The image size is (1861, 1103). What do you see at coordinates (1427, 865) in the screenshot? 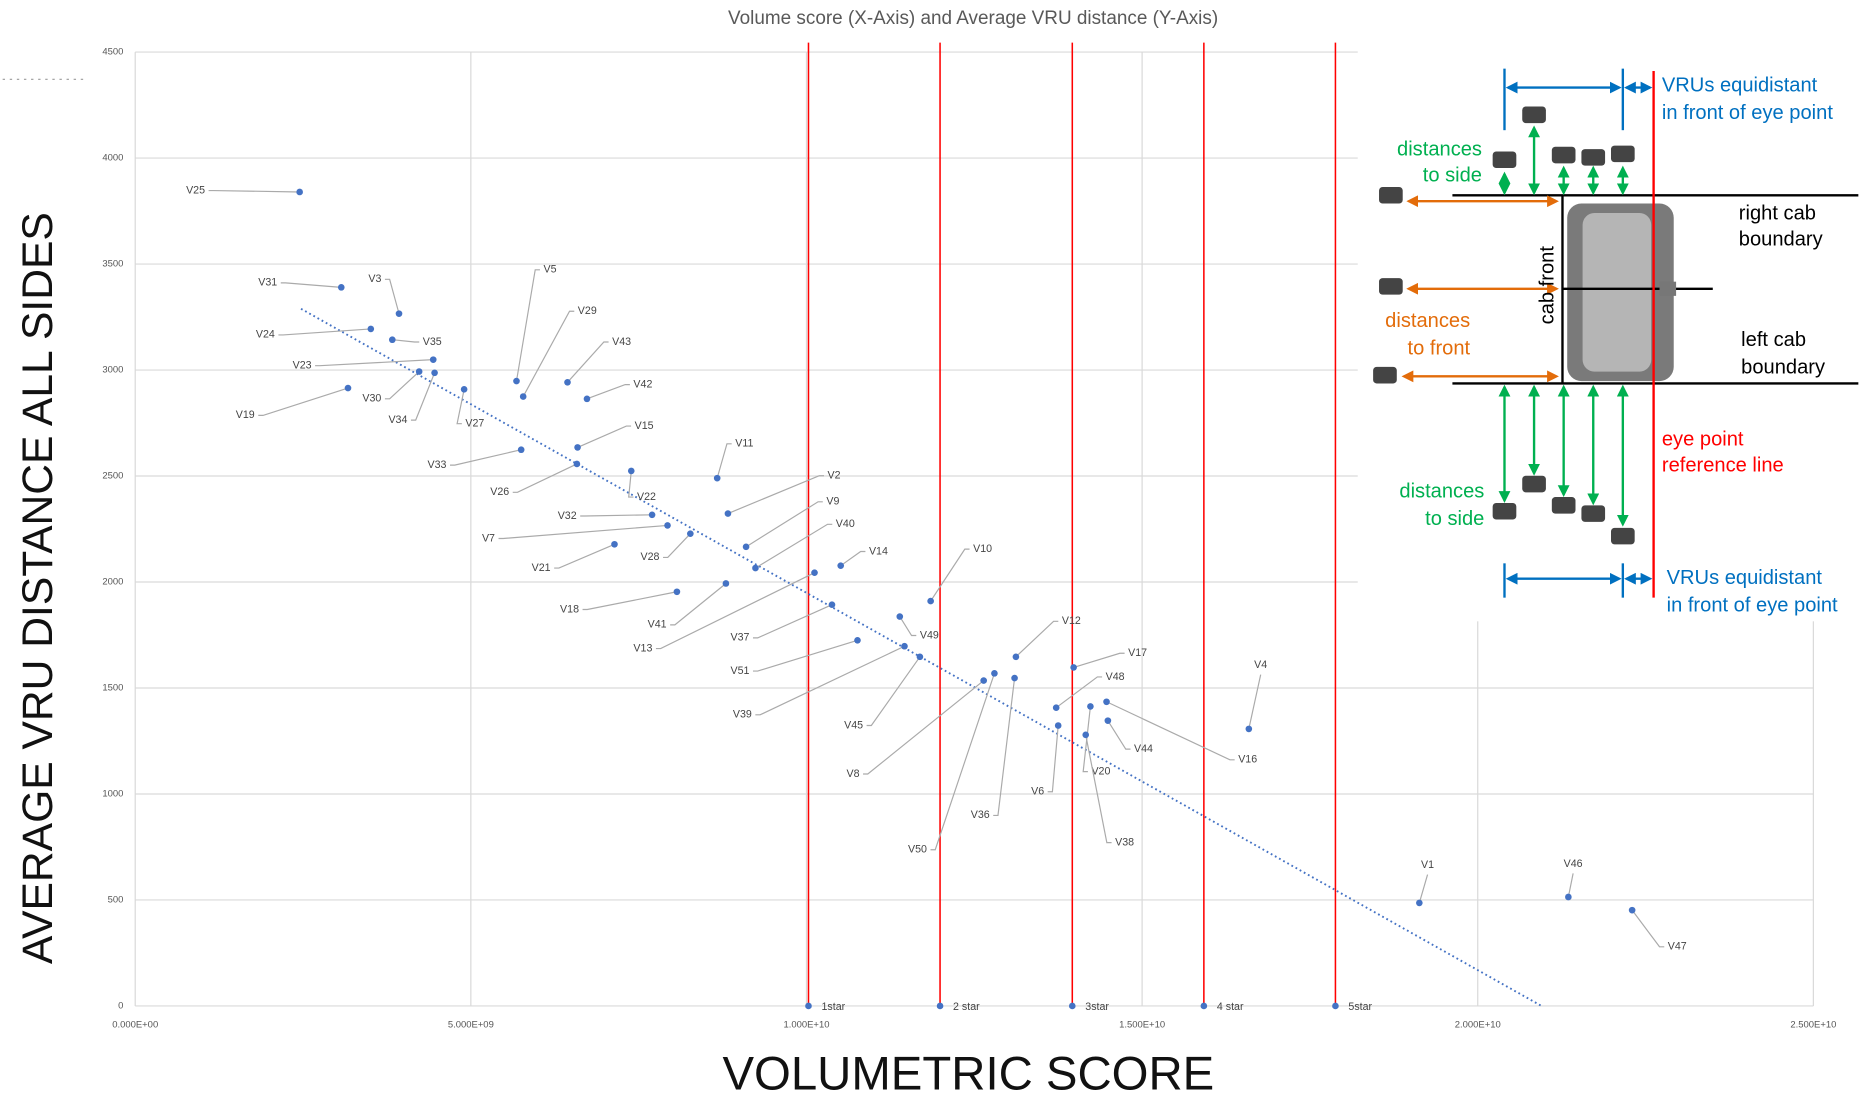
I see `point-label: V1` at bounding box center [1427, 865].